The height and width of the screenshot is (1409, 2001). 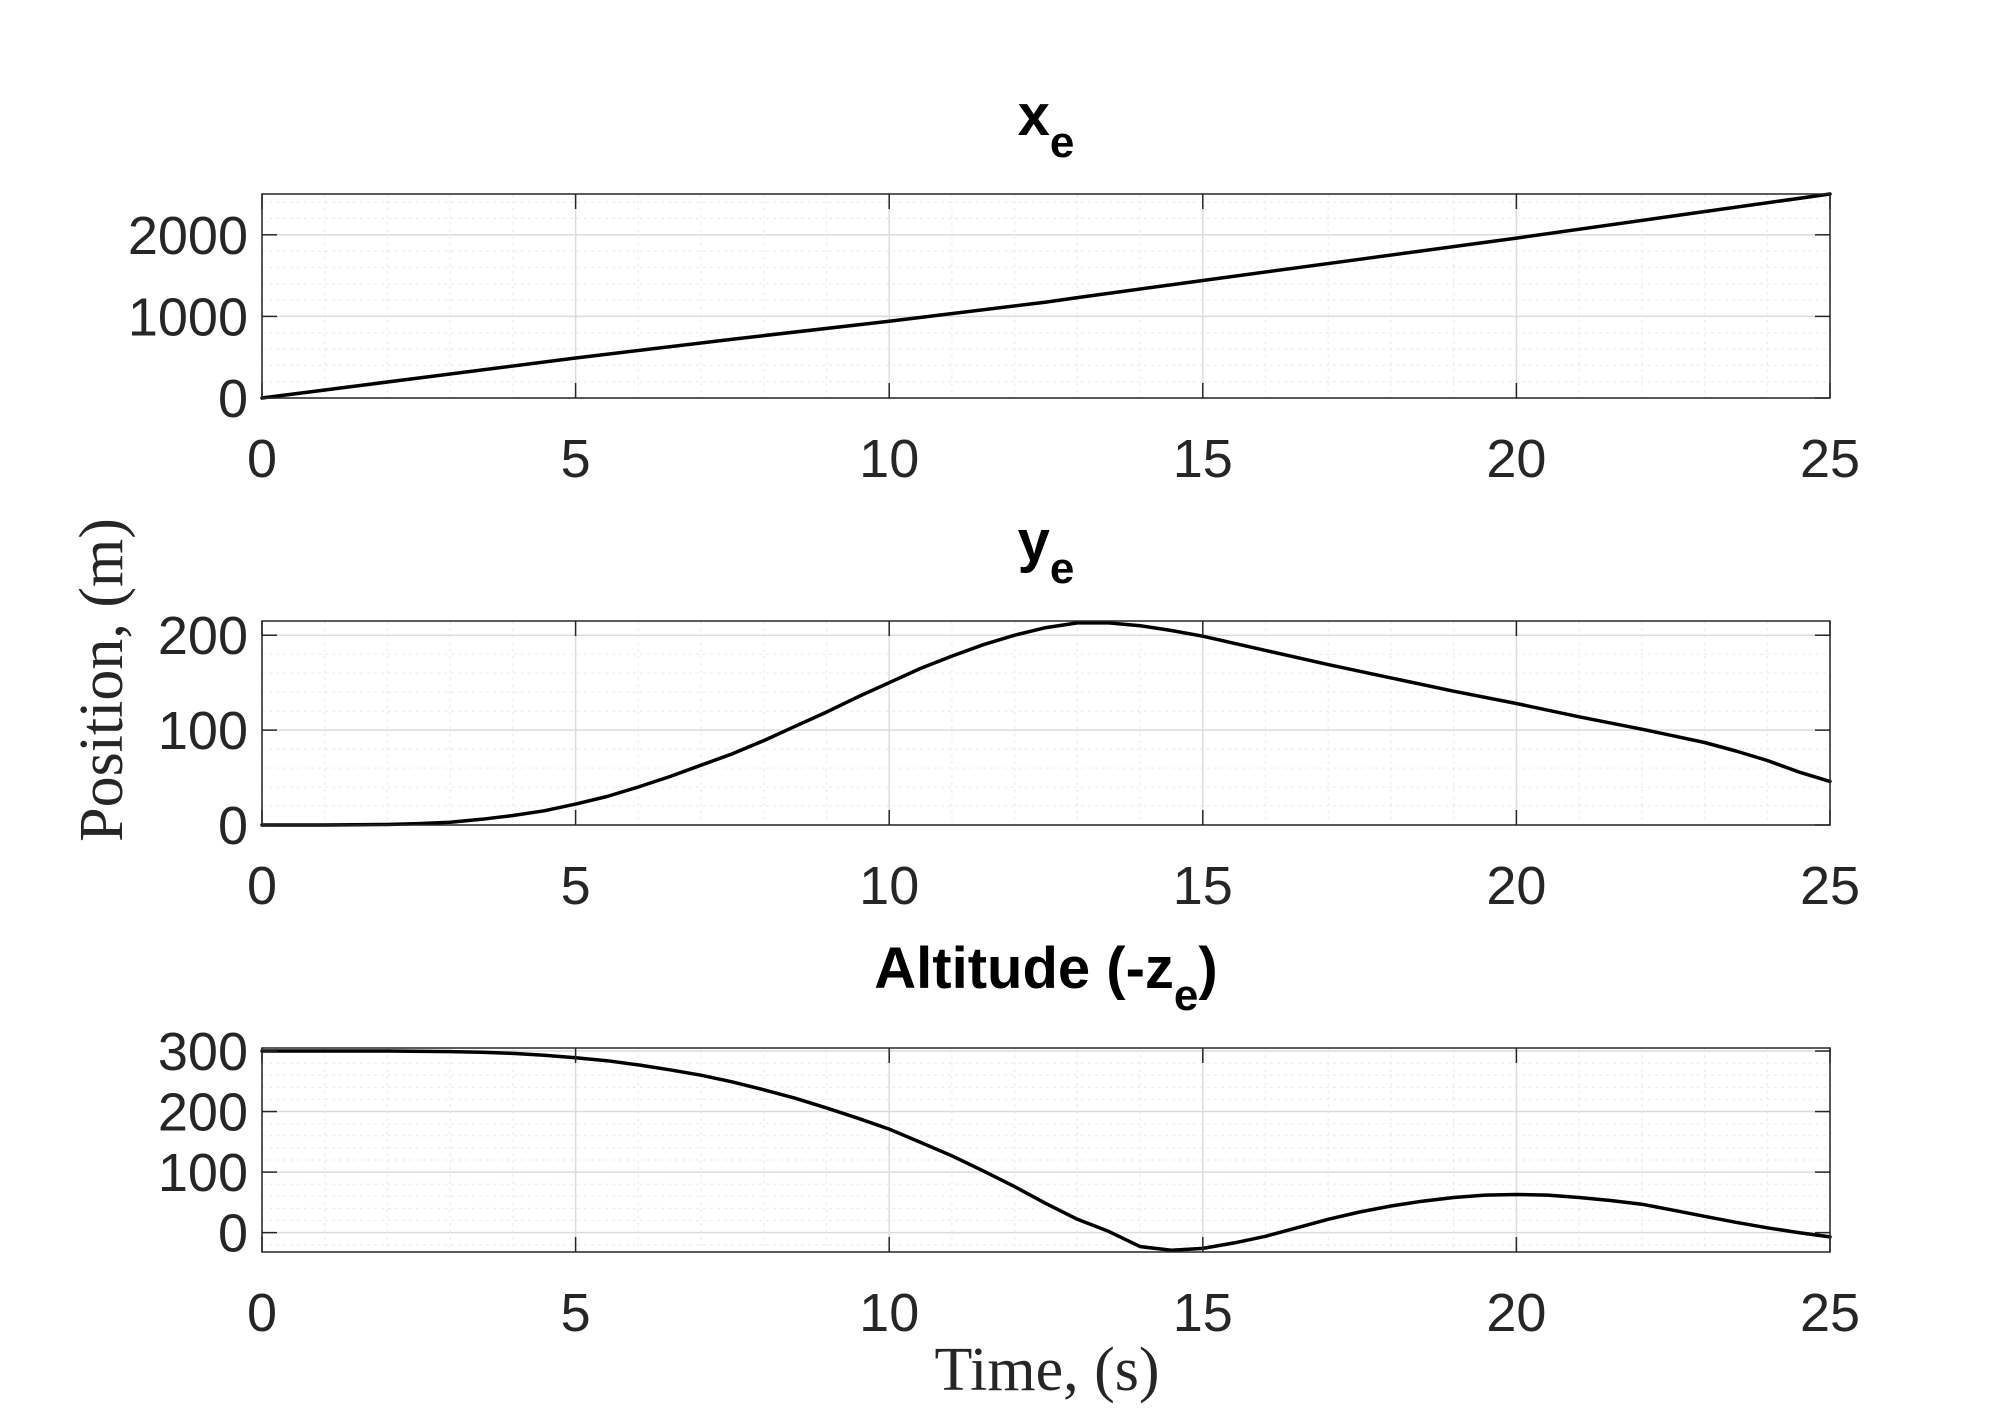 I want to click on y-tick-label: 1000, so click(x=188, y=317).